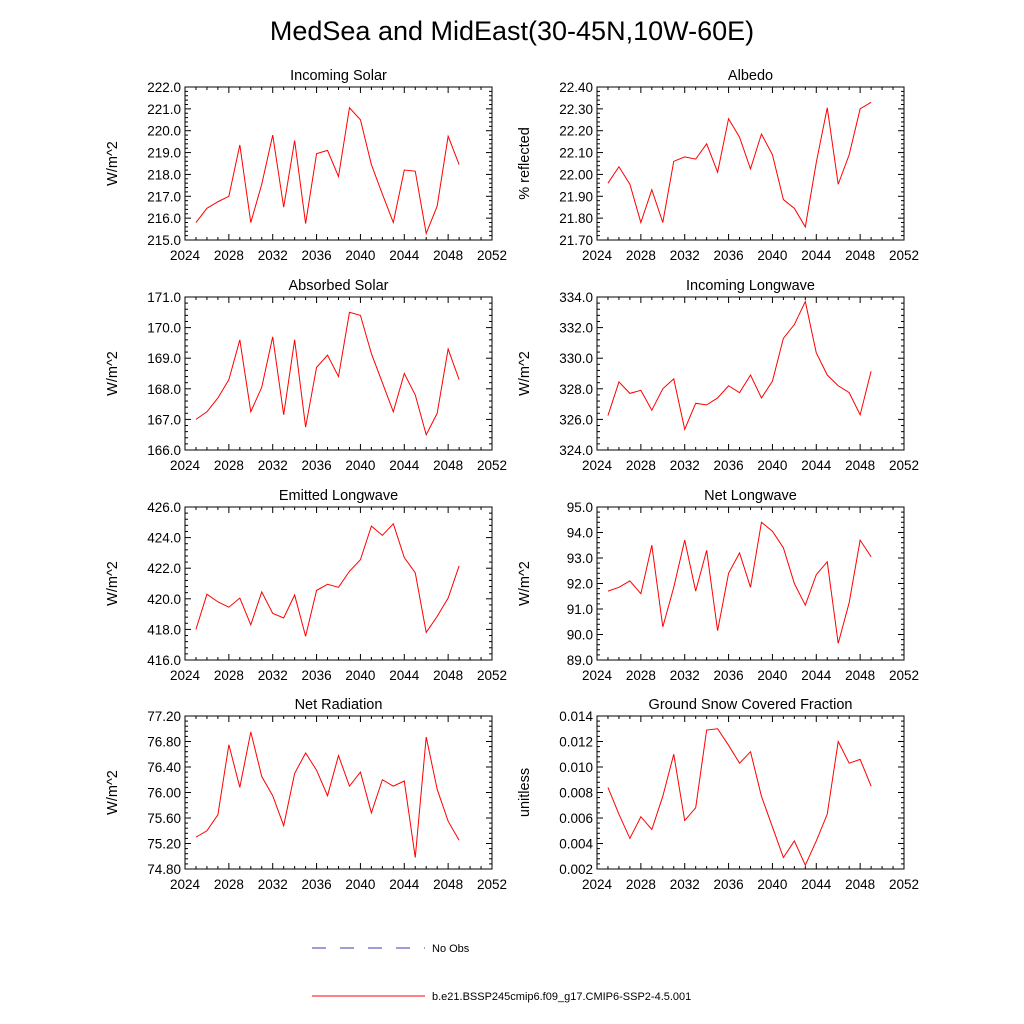 The image size is (1024, 1024). What do you see at coordinates (904, 255) in the screenshot?
I see `chart-albedo-xtick-label: 2052` at bounding box center [904, 255].